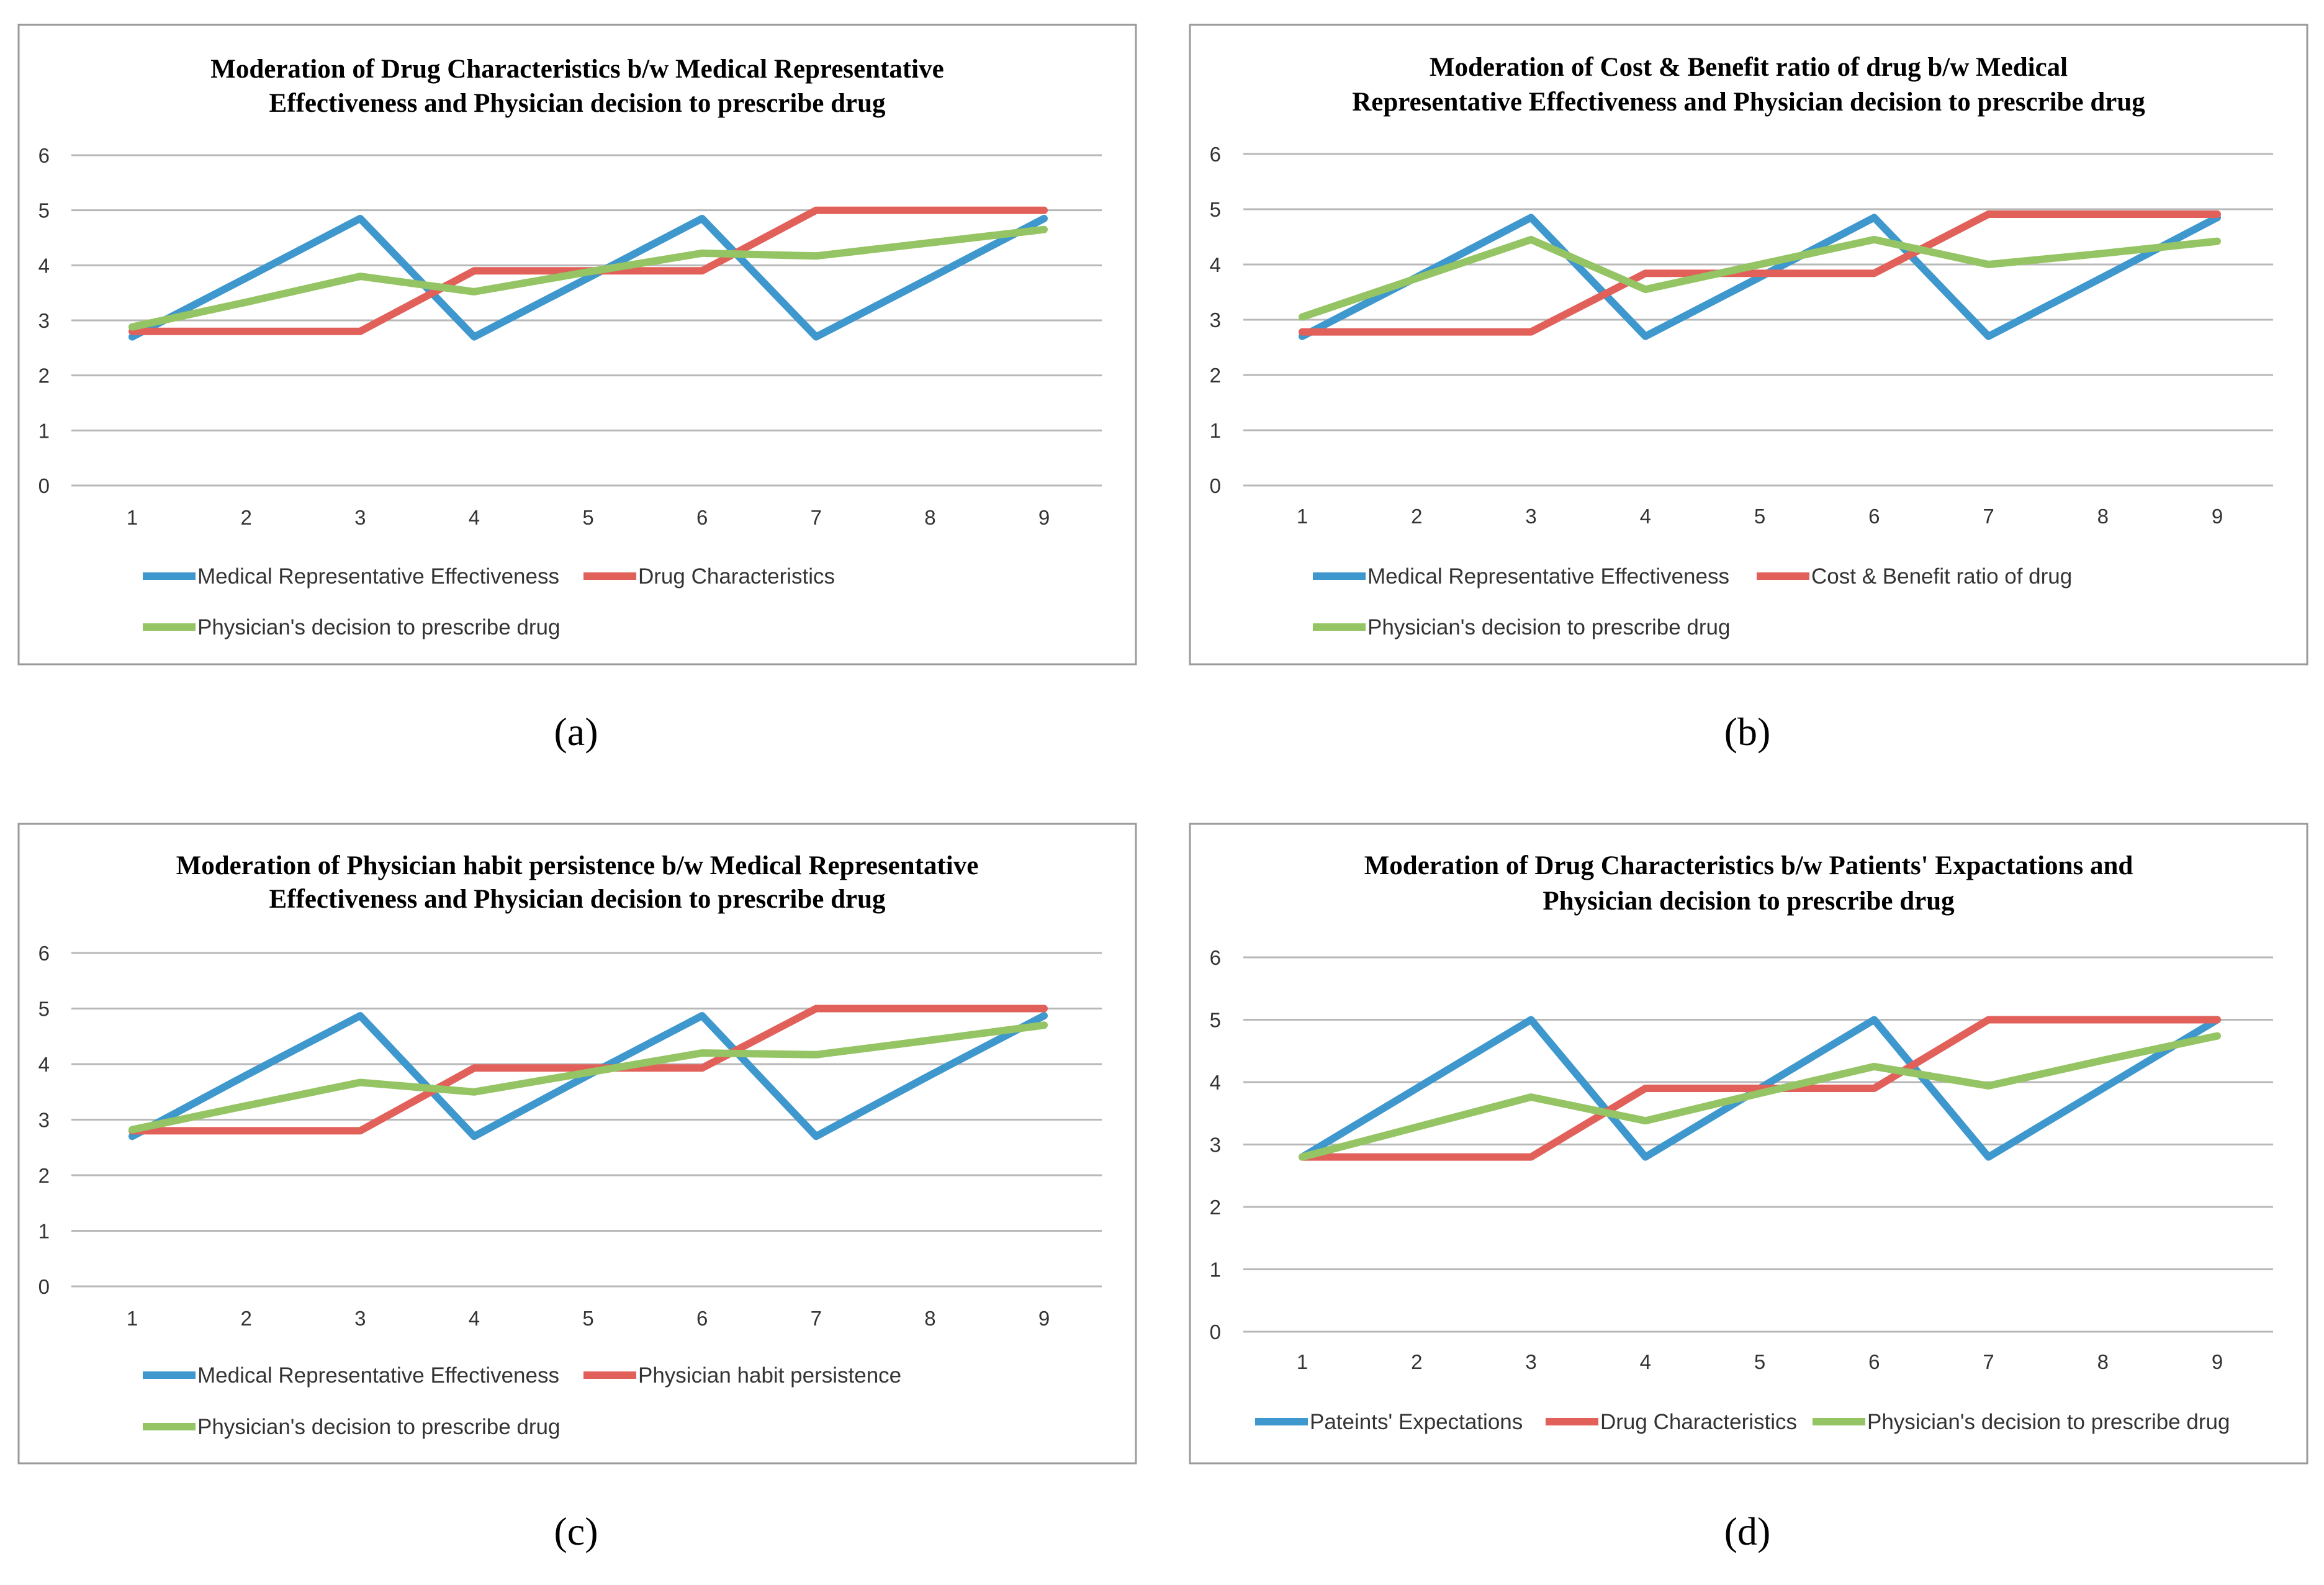 This screenshot has height=1585, width=2324. What do you see at coordinates (1747, 732) in the screenshot?
I see `panel-caption: (b)` at bounding box center [1747, 732].